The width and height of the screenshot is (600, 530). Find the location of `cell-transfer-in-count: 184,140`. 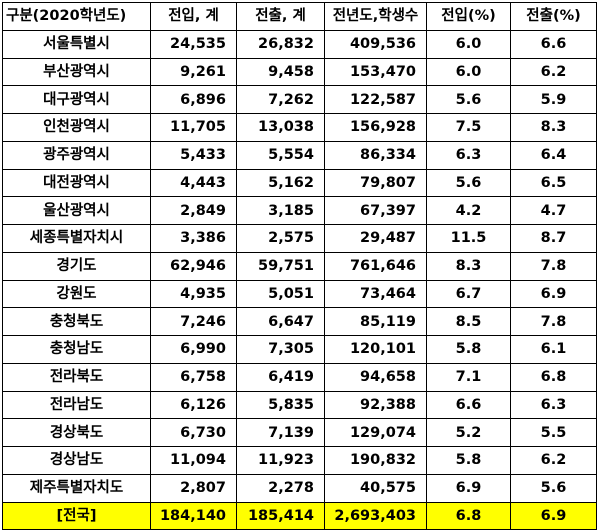

cell-transfer-in-count: 184,140 is located at coordinates (193, 515).